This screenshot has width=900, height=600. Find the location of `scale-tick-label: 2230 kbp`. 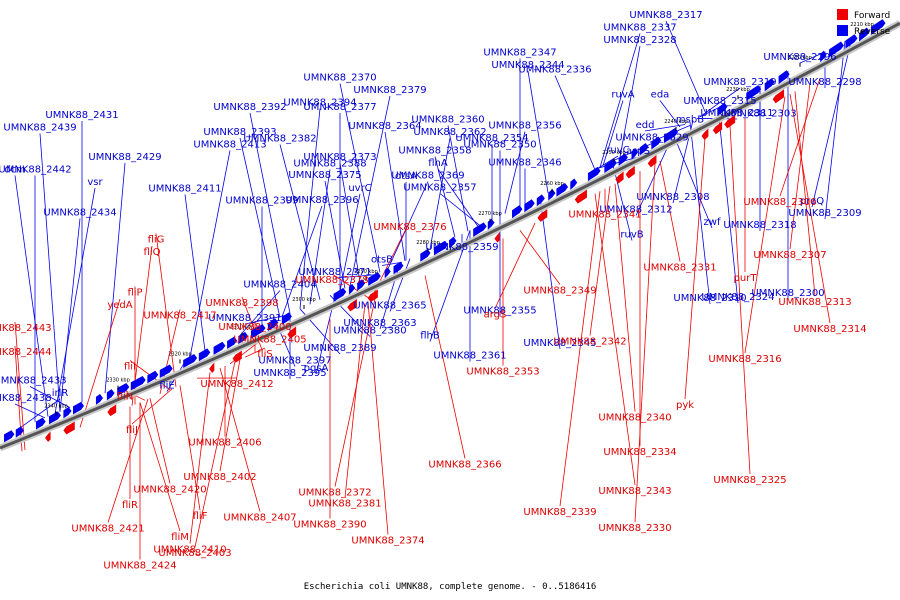

scale-tick-label: 2230 kbp is located at coordinates (738, 90).